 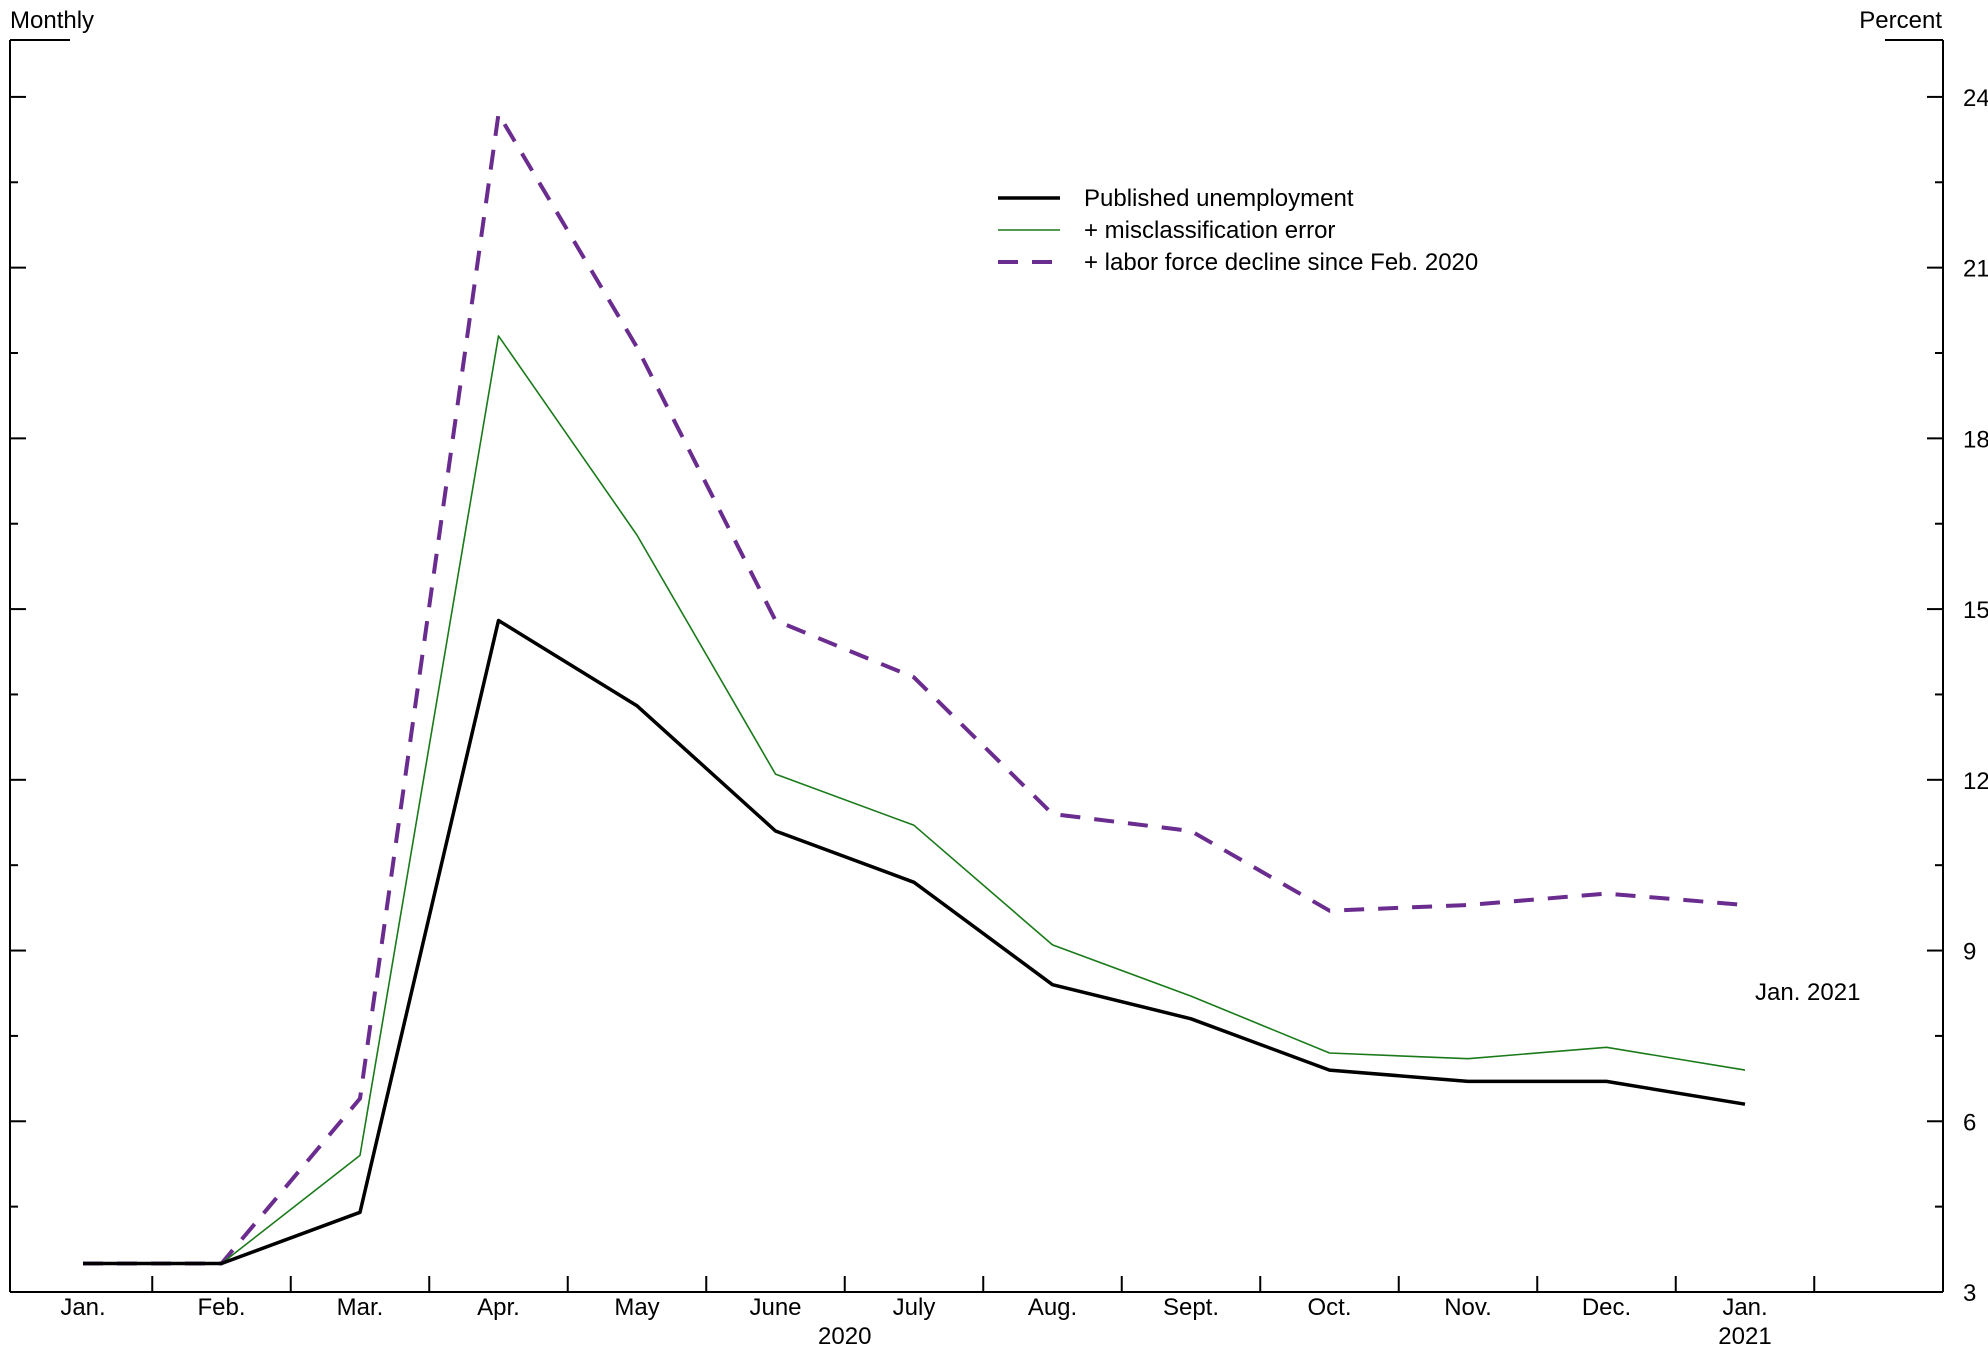 I want to click on x-tick-label: Aug., so click(x=1052, y=1307).